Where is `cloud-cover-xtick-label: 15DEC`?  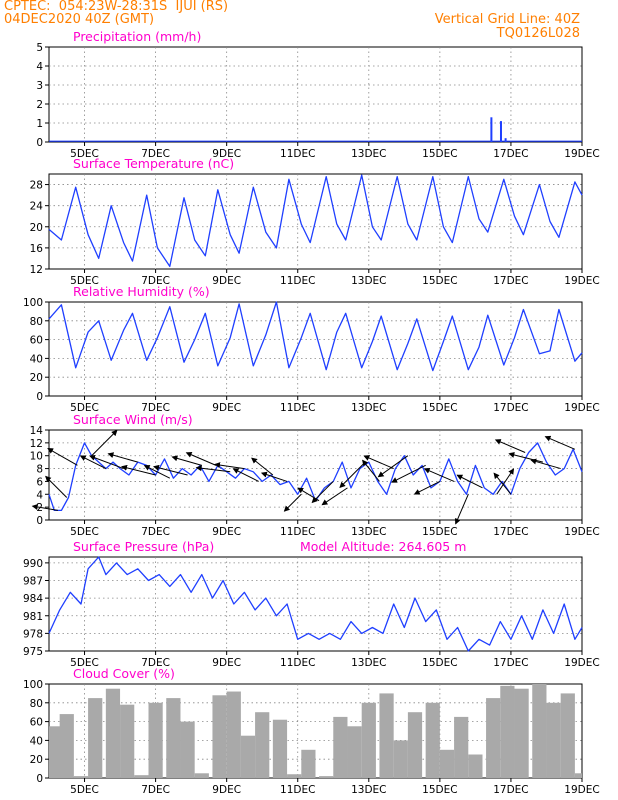 cloud-cover-xtick-label: 15DEC is located at coordinates (439, 790).